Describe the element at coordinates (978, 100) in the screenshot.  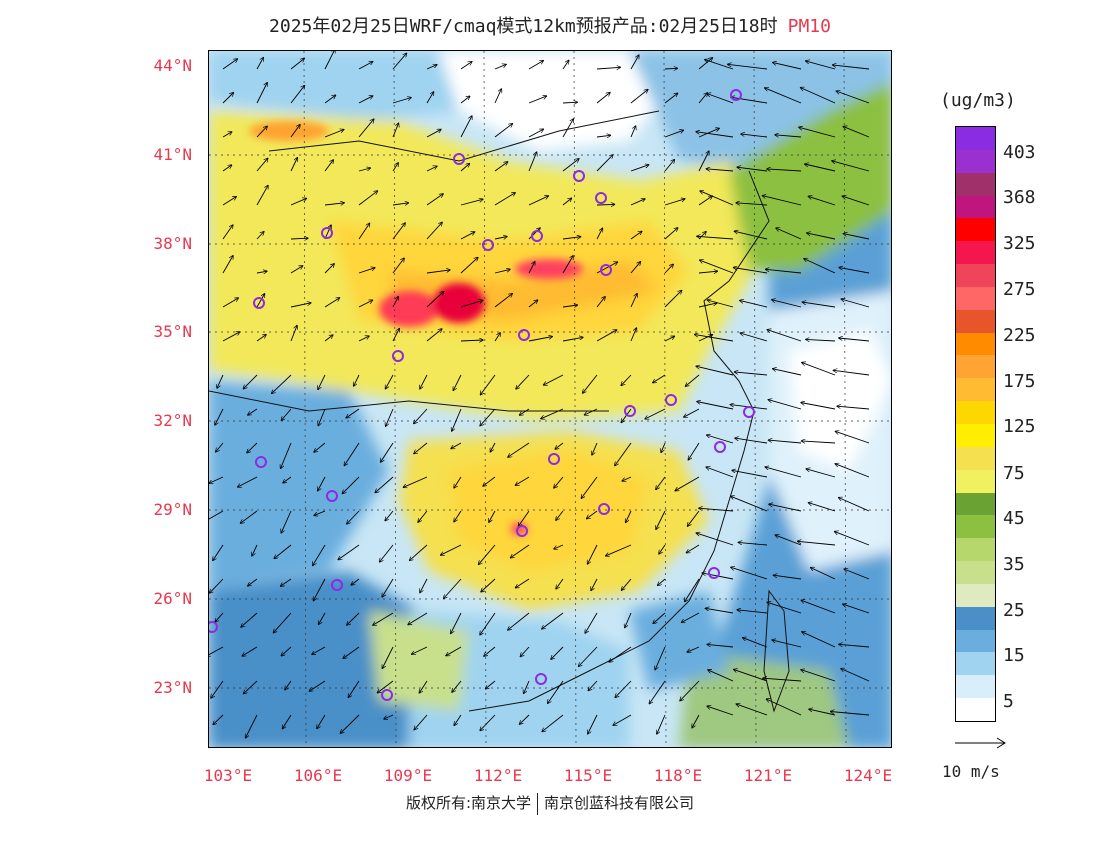
I see `colorbar-unit: (ug/m3)` at that location.